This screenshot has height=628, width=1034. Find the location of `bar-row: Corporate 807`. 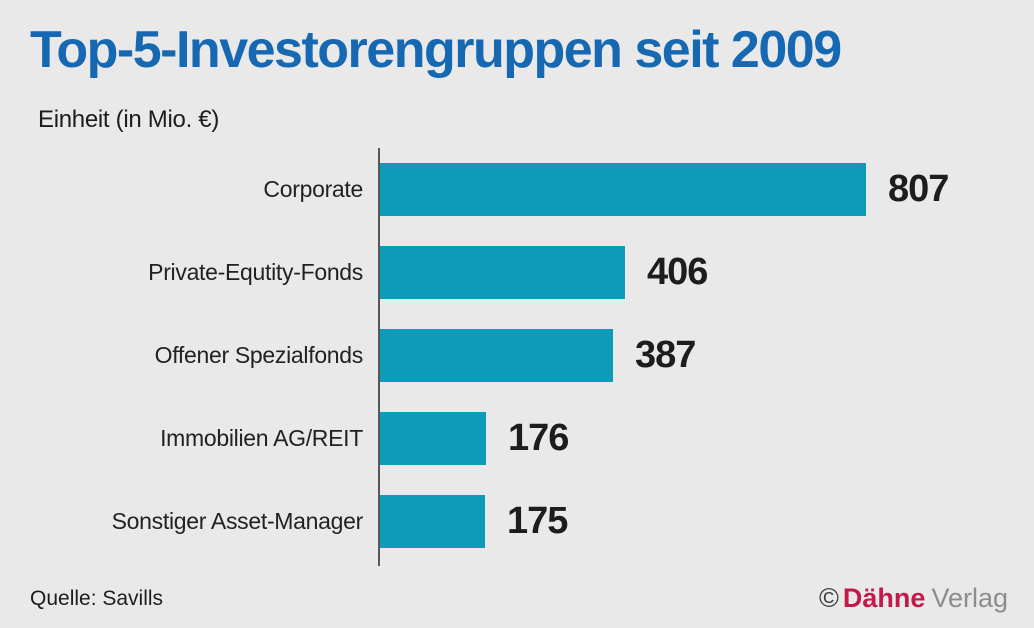

bar-row: Corporate 807 is located at coordinates (517, 189).